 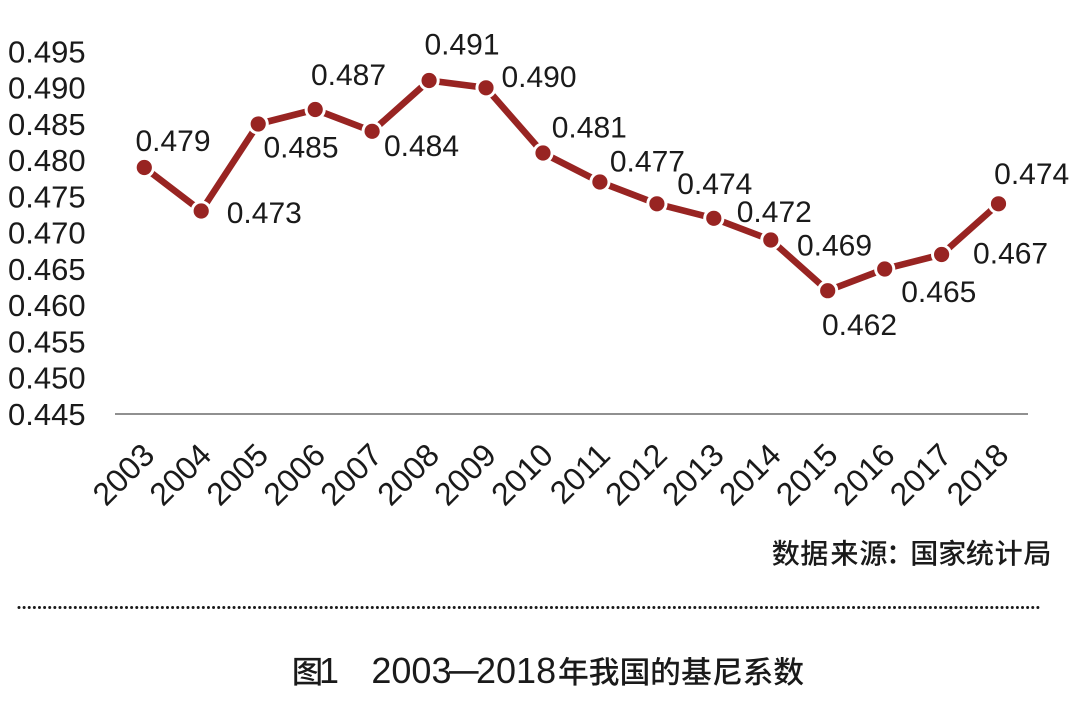 What do you see at coordinates (47, 233) in the screenshot?
I see `svg-text: 0.470` at bounding box center [47, 233].